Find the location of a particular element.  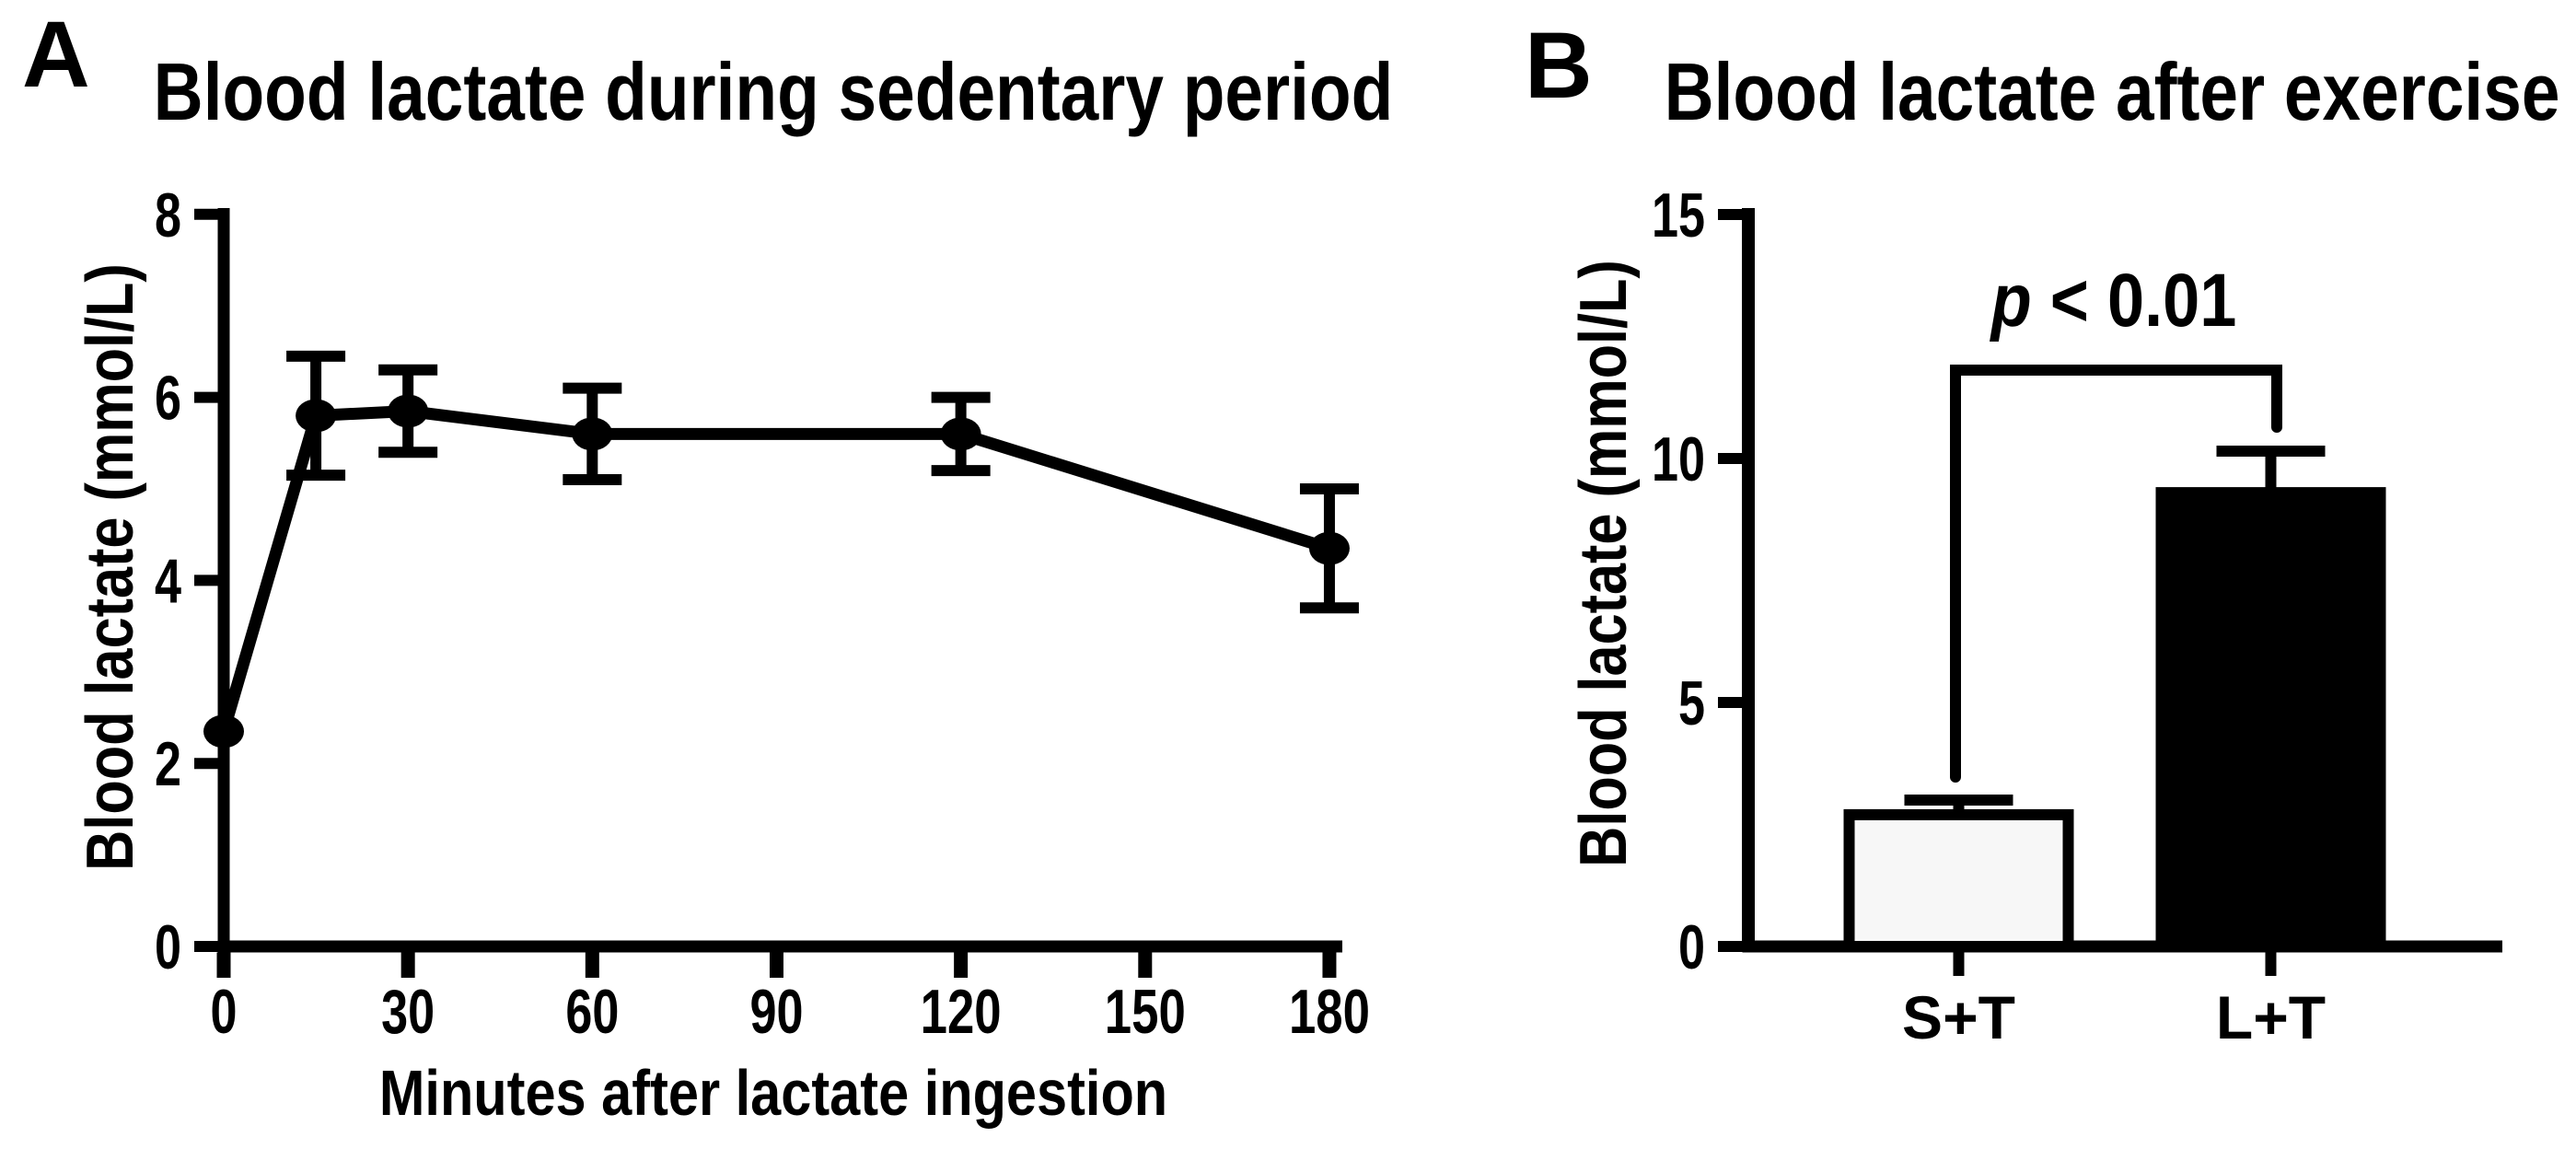

b-y-tick-label: 10 is located at coordinates (1678, 459).